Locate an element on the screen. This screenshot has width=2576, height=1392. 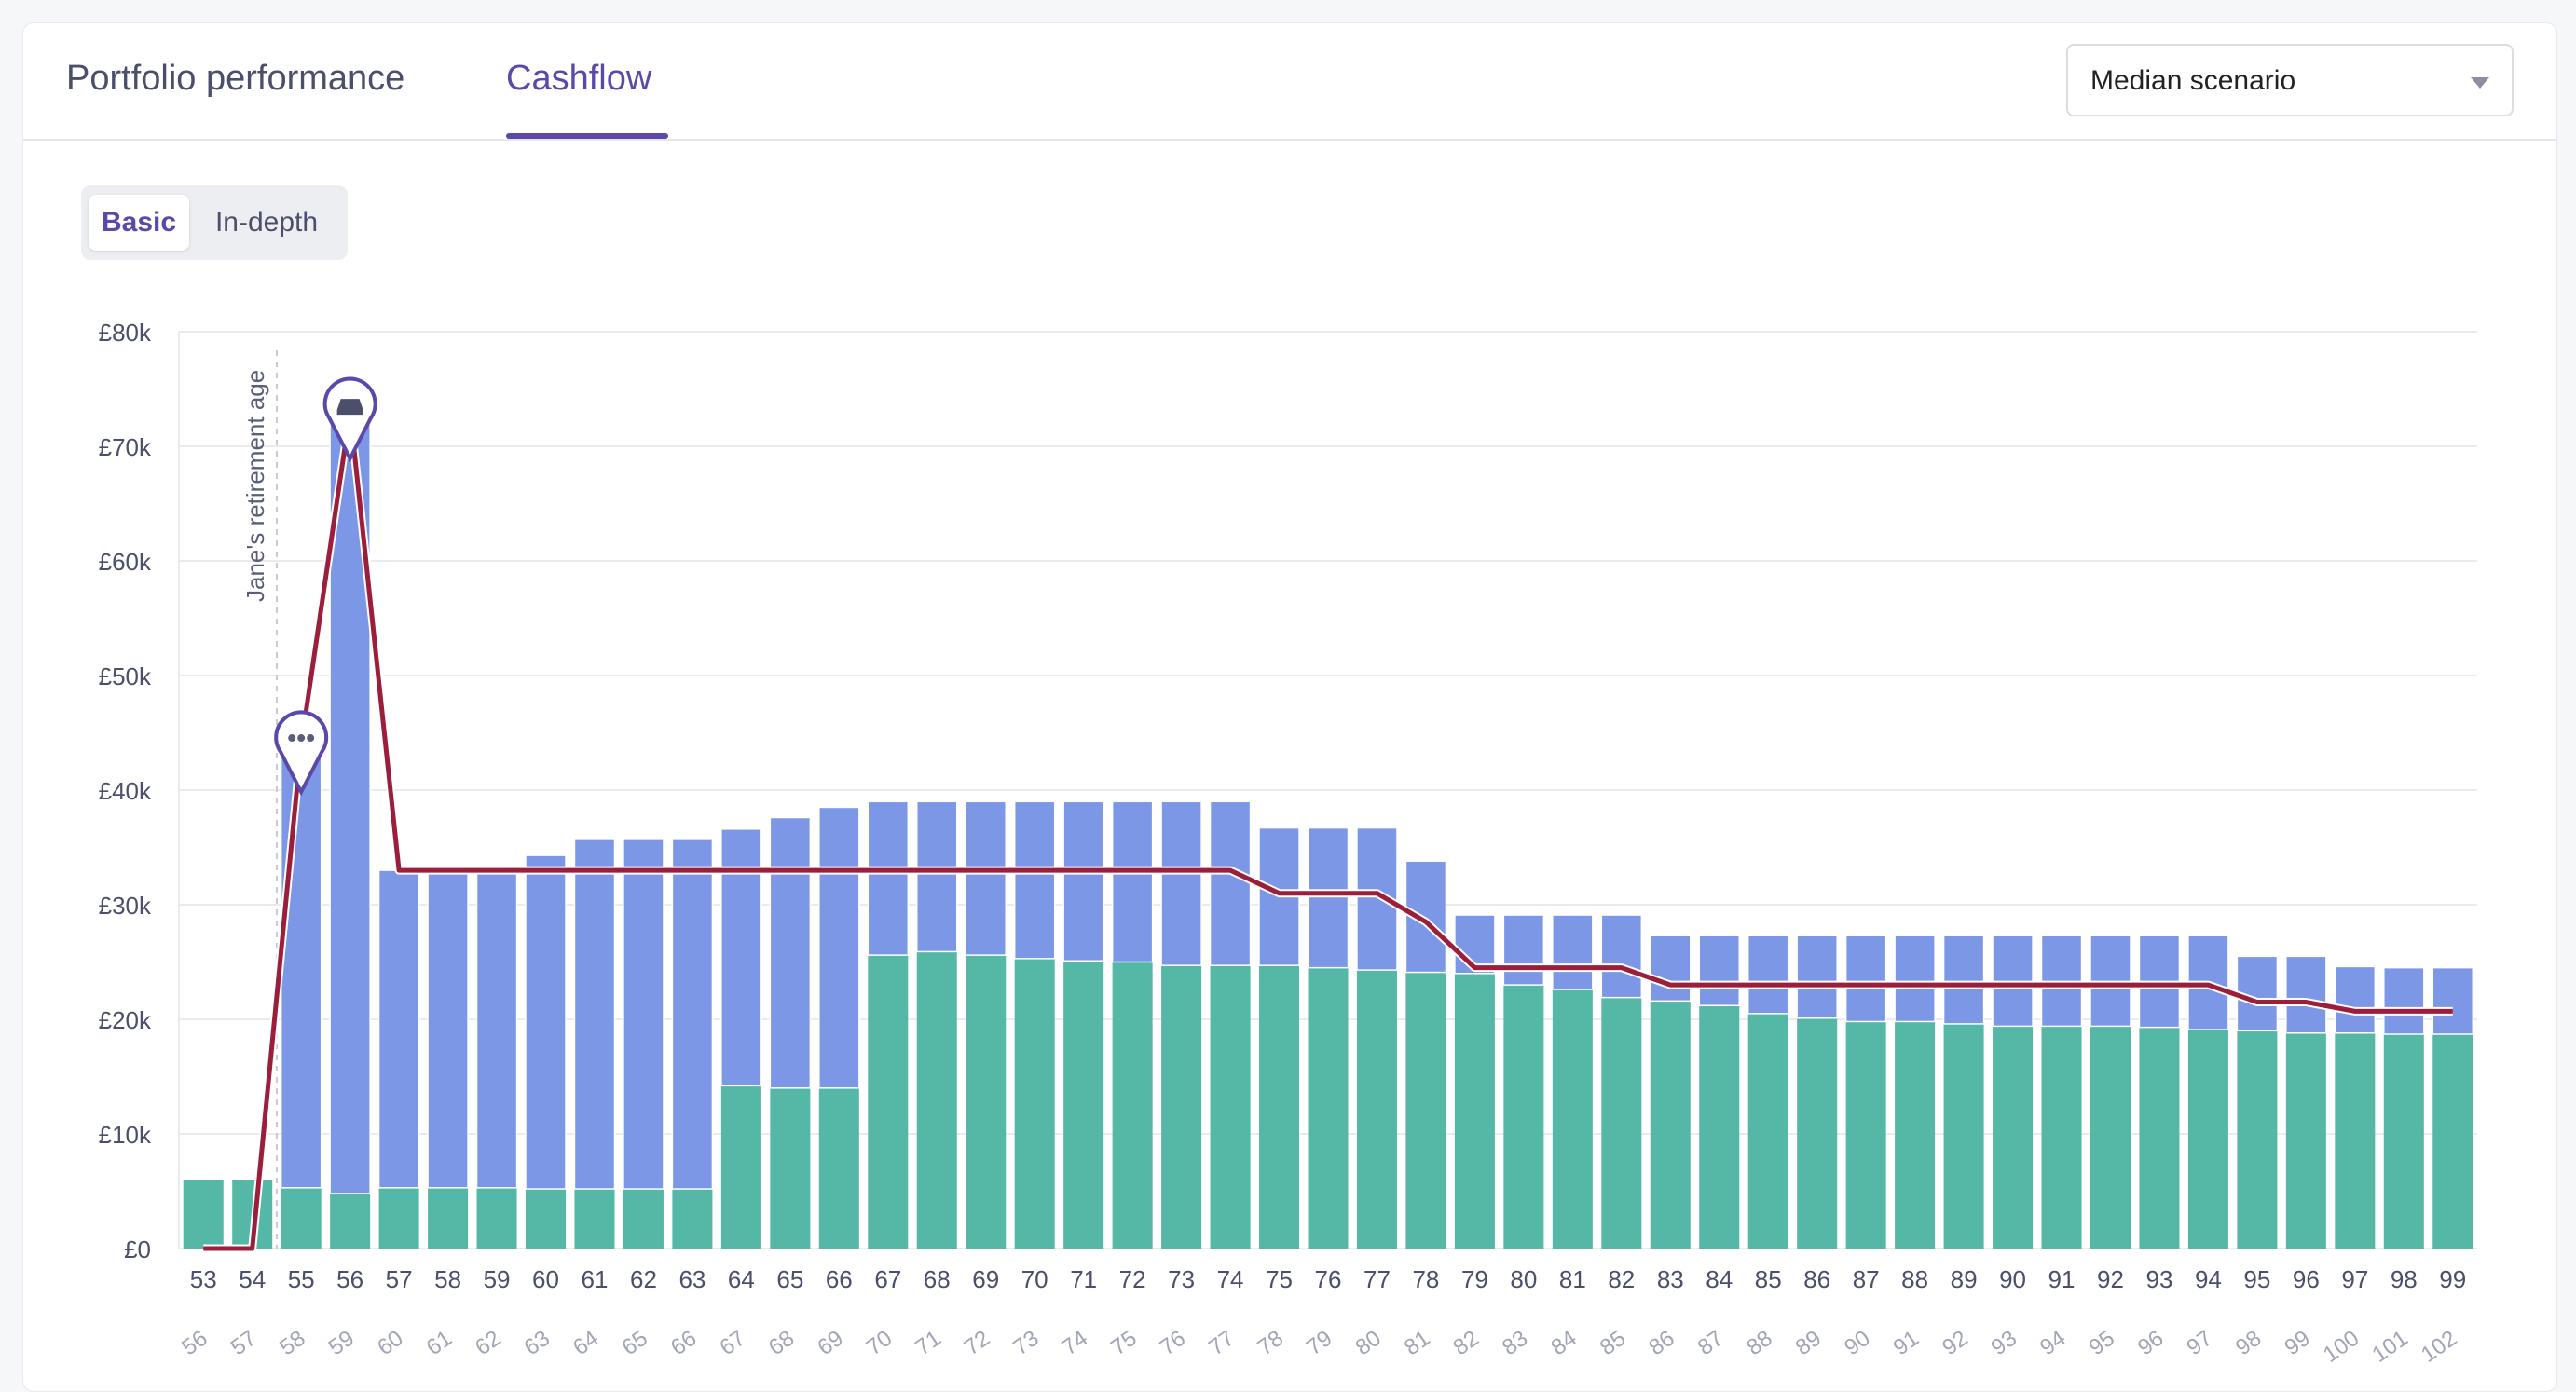
secondary-x-tick-label: 93 is located at coordinates (2004, 1343).